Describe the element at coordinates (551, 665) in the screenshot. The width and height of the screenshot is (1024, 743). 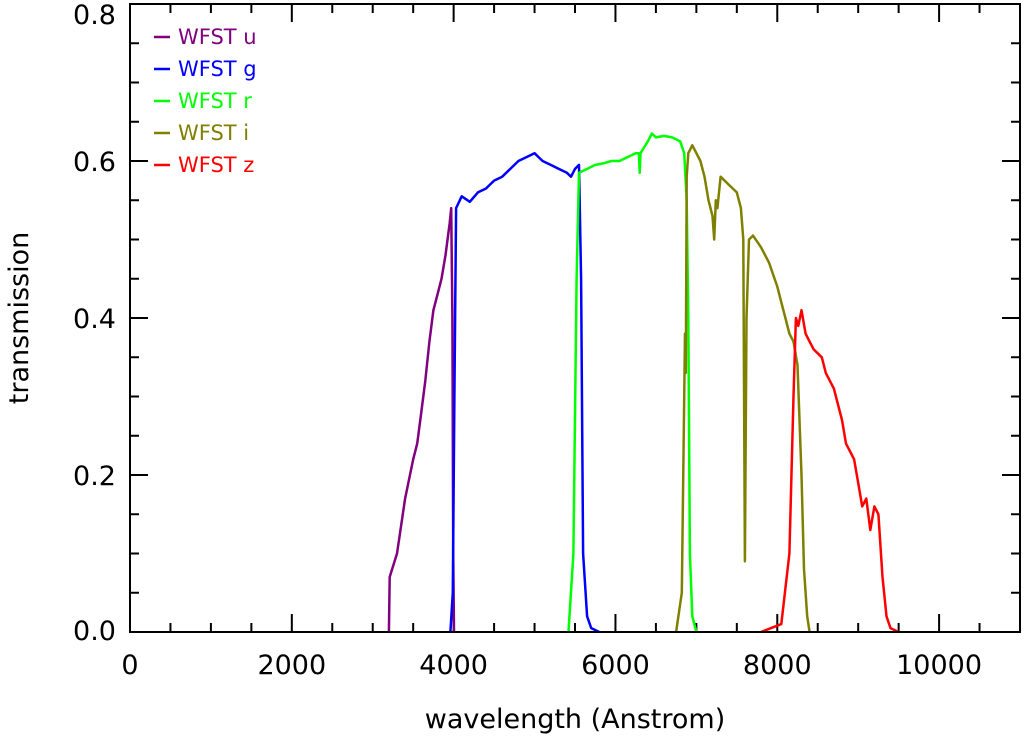
I see `x-tick-labels: 0 2000 4000 6000 8000 10000` at that location.